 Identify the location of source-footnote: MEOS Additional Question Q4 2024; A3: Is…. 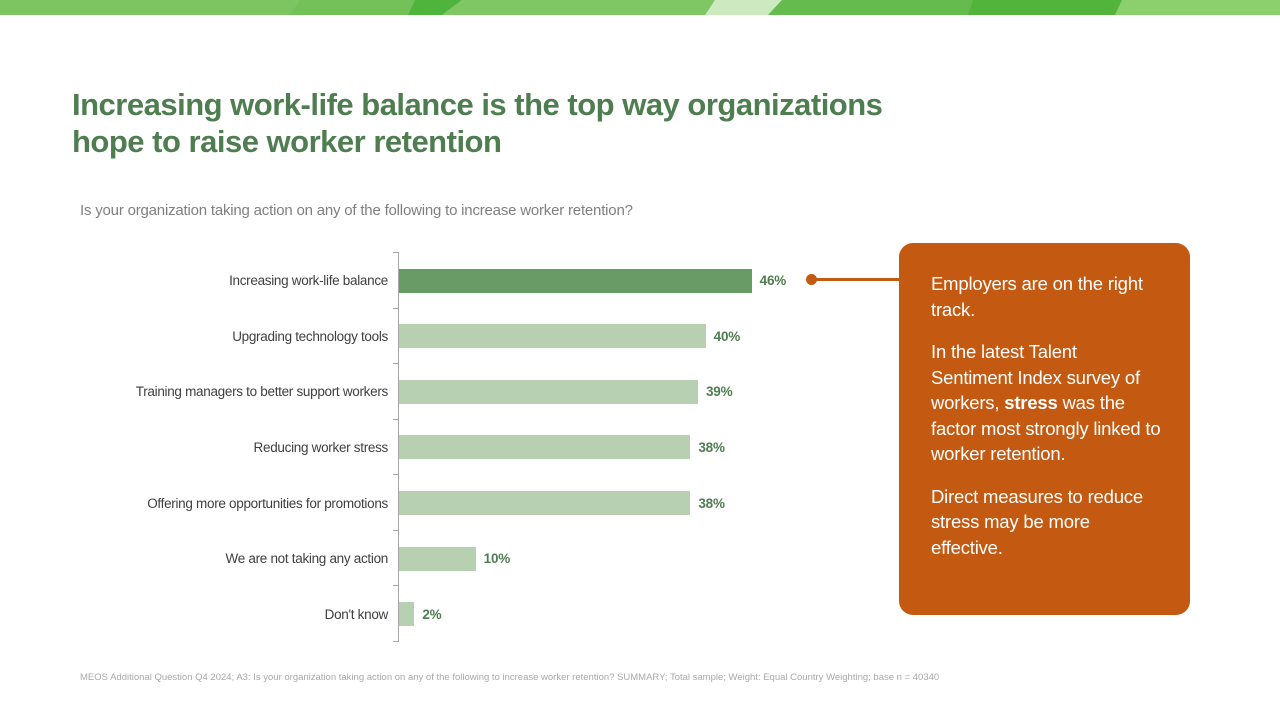
(510, 677).